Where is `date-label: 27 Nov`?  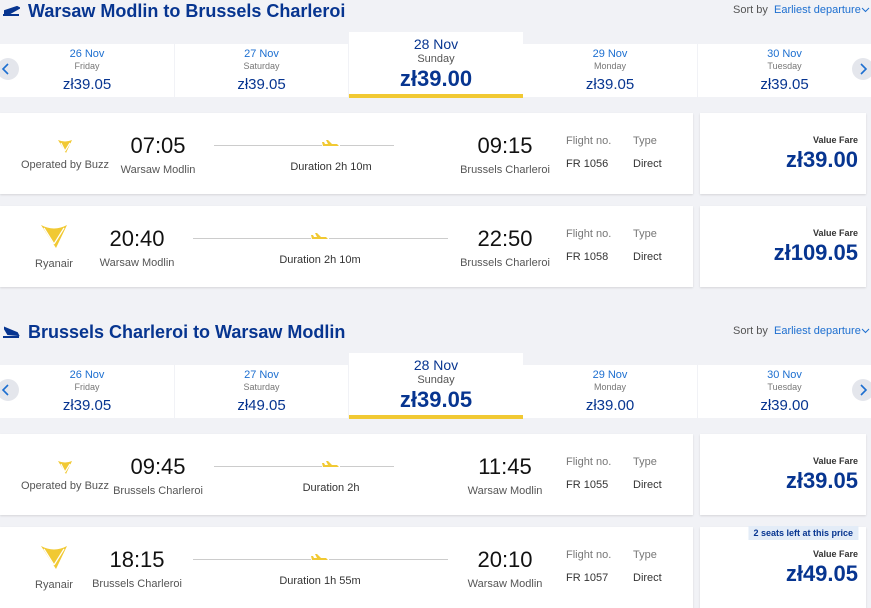 date-label: 27 Nov is located at coordinates (261, 375).